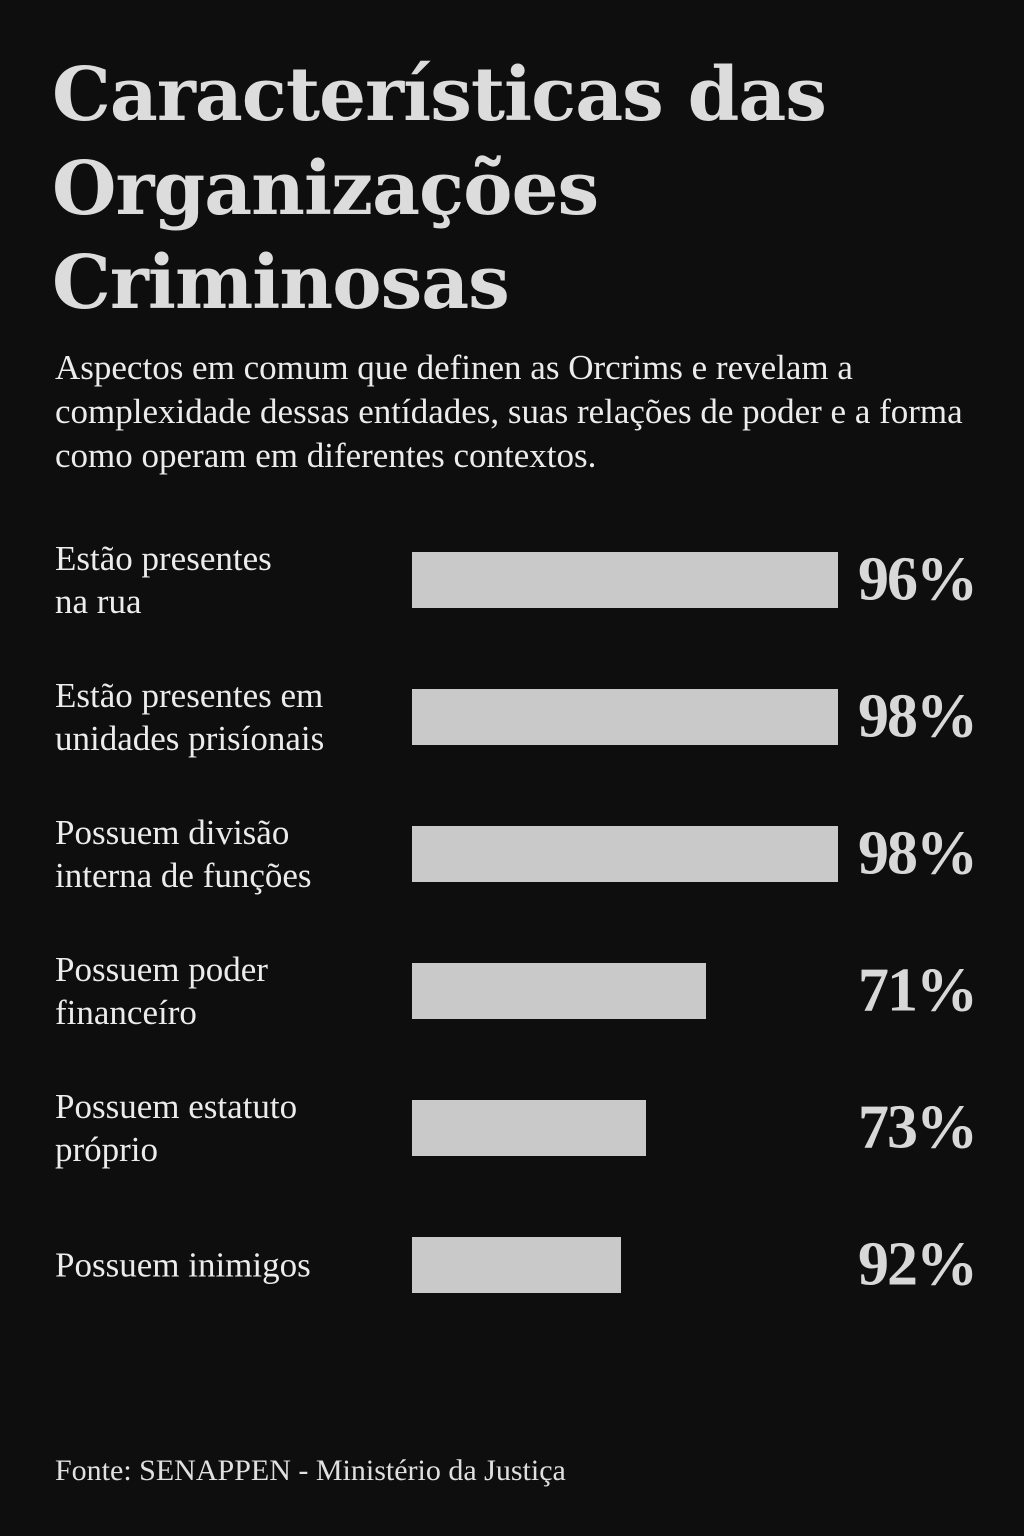 Image resolution: width=1024 pixels, height=1536 pixels. I want to click on category-label: Possuem inimigos, so click(183, 1265).